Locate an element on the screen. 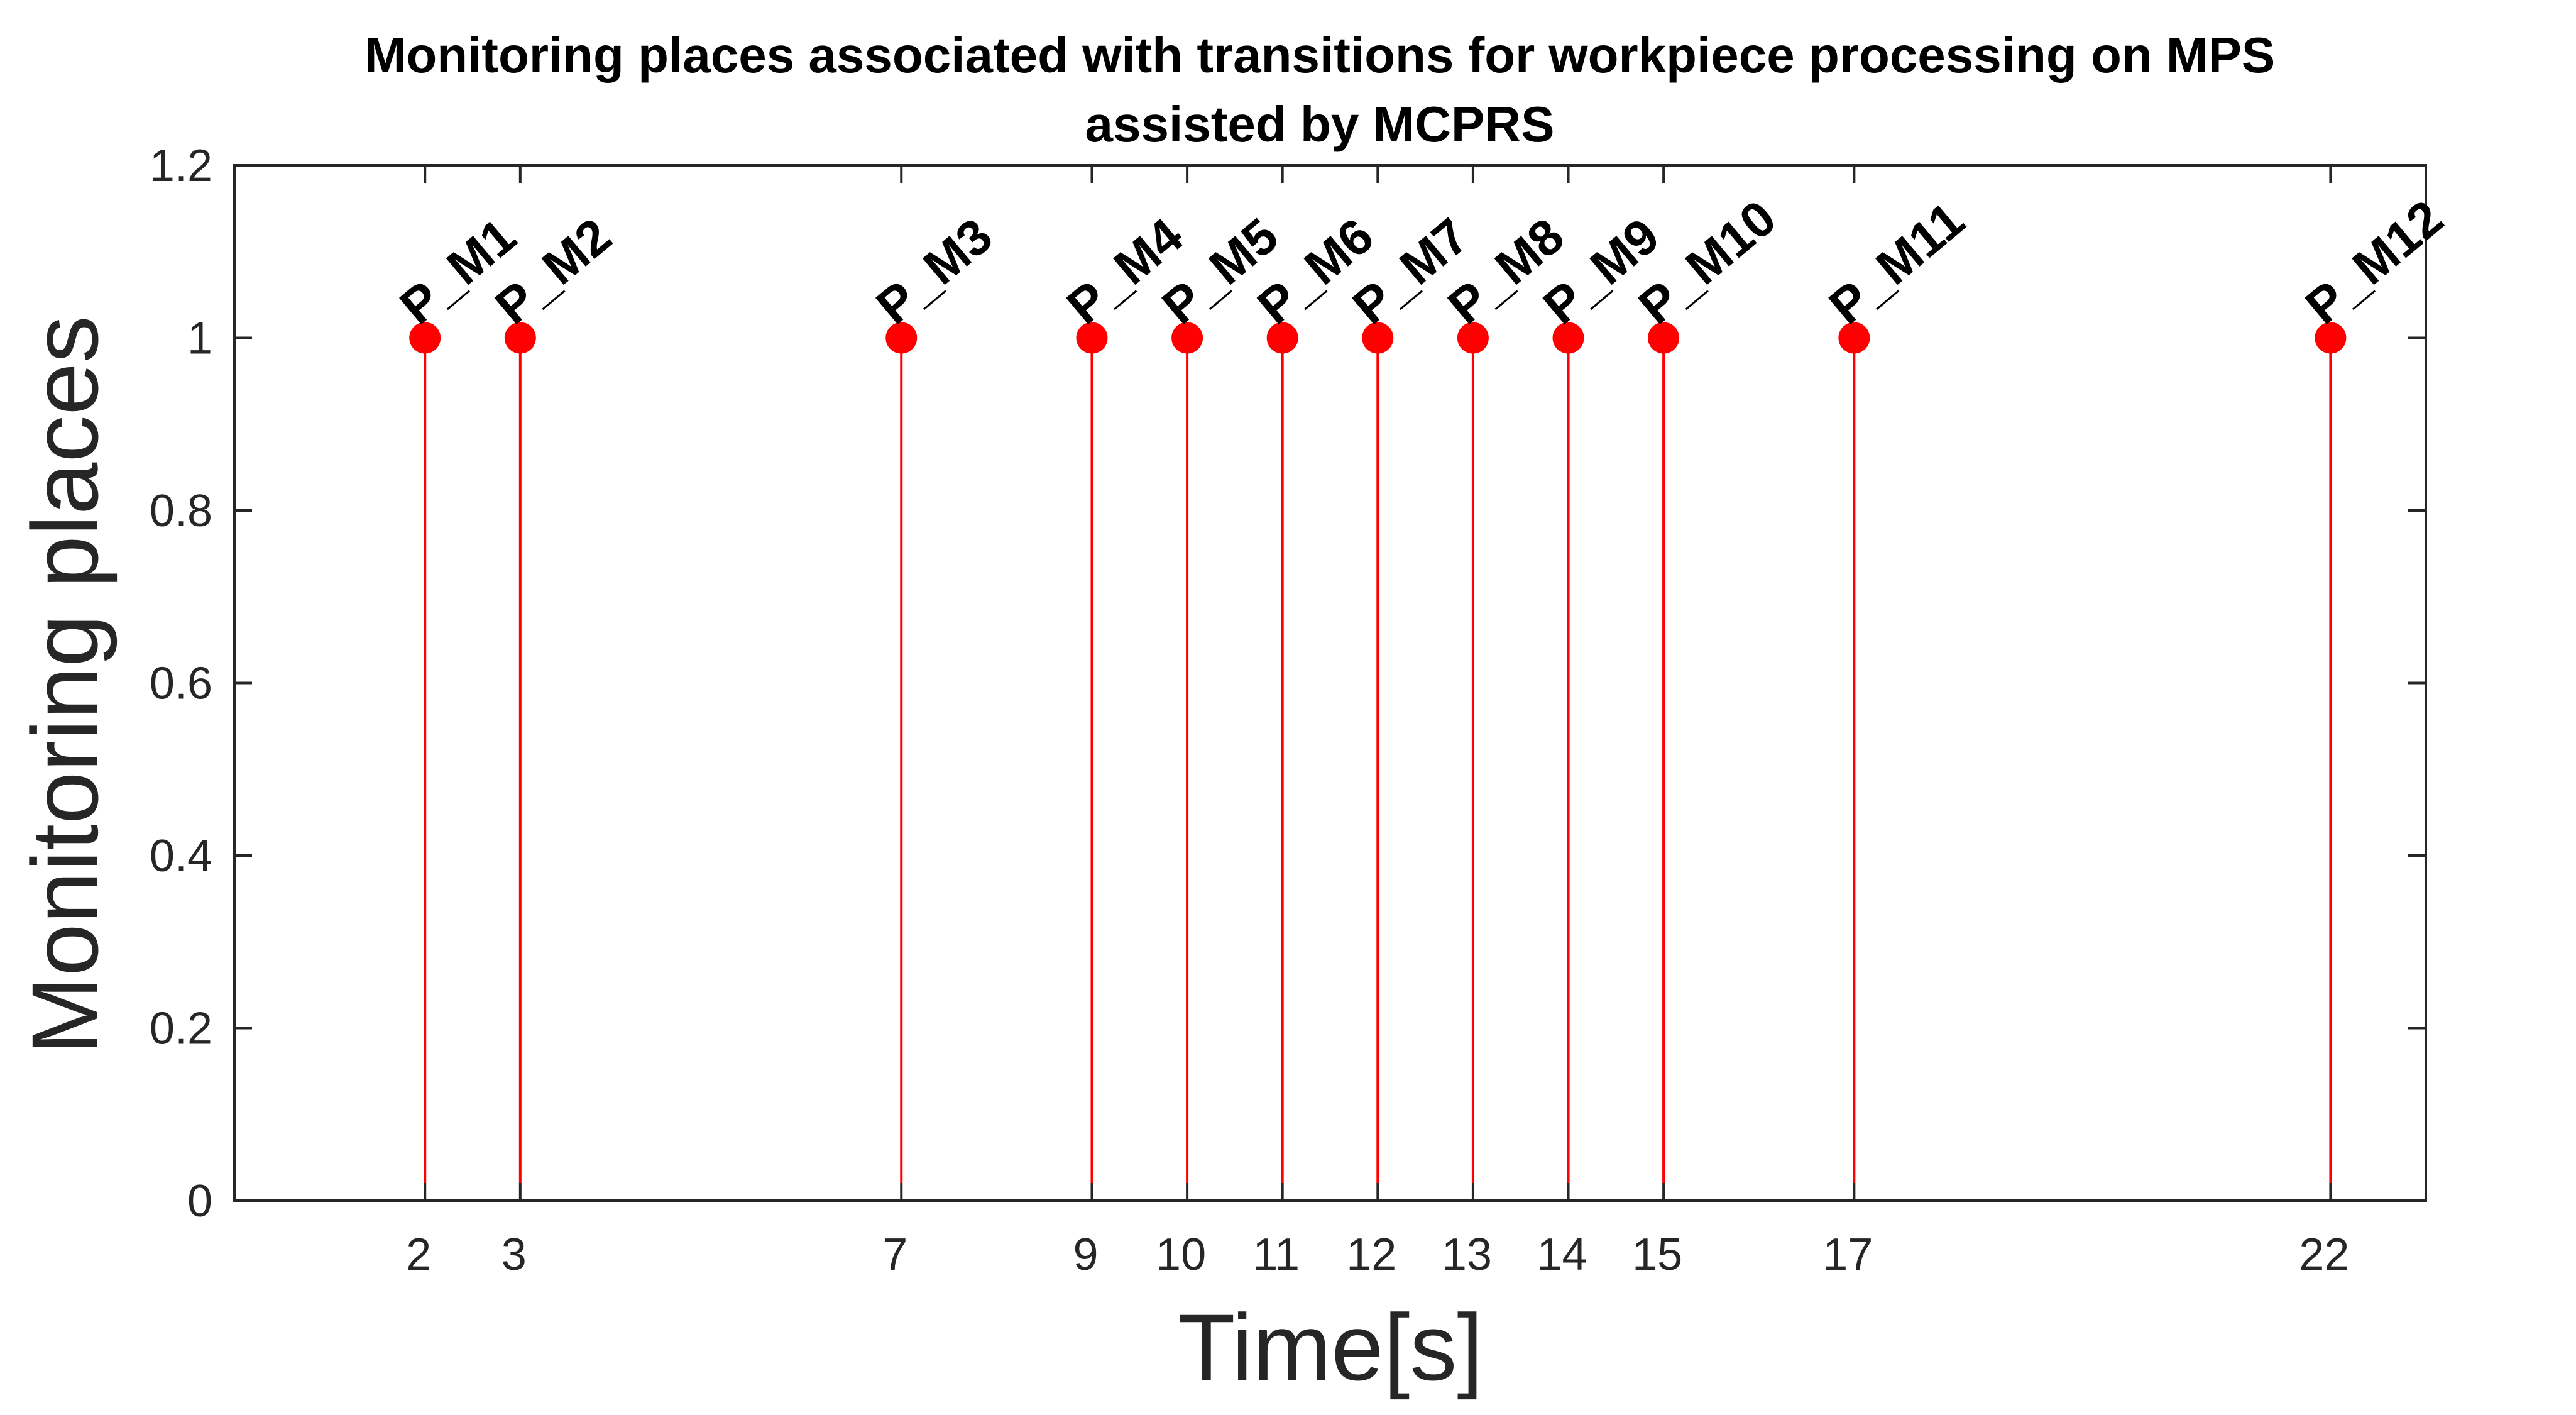  x-tick-label: 13 is located at coordinates (1467, 1255).